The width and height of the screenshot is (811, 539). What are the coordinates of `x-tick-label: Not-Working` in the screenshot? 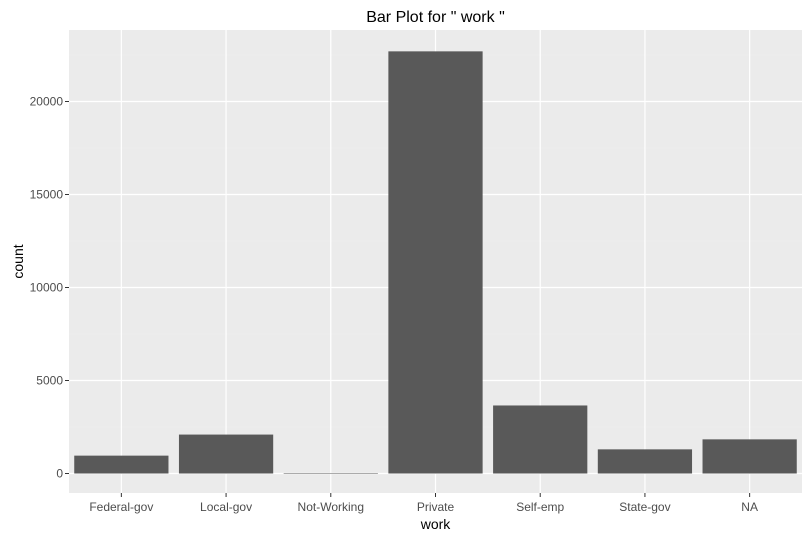 It's located at (331, 507).